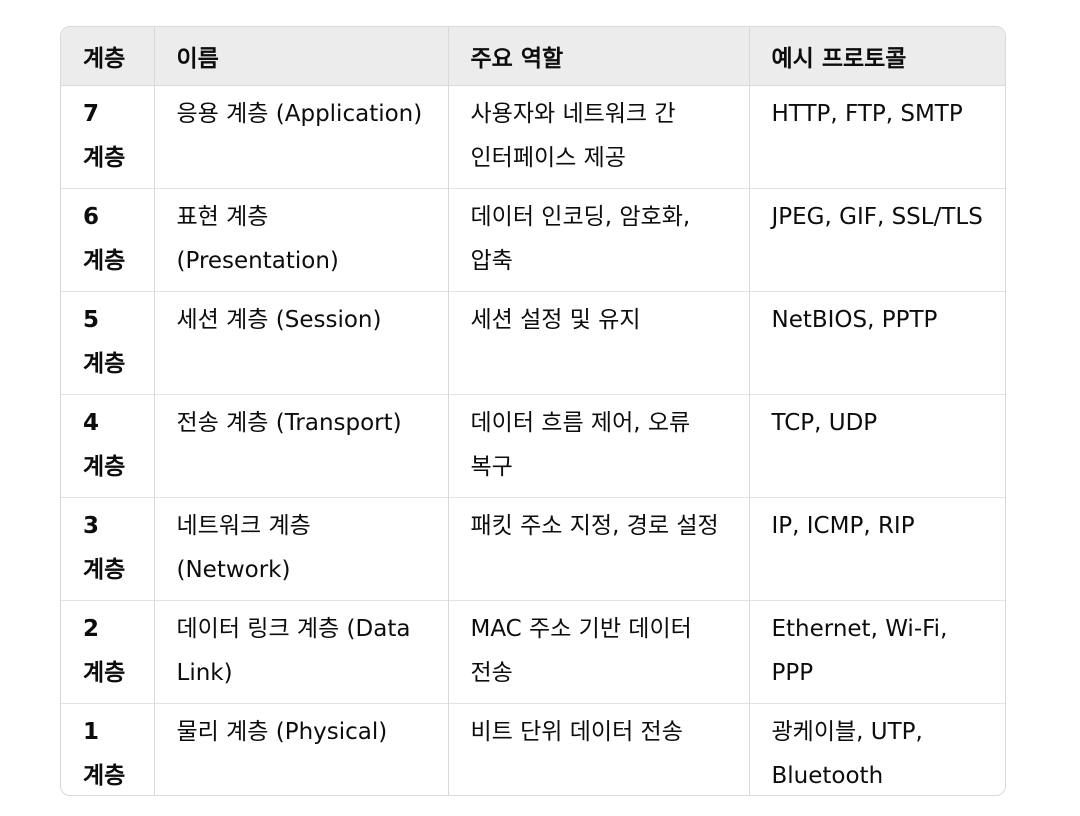 This screenshot has height=816, width=1080. I want to click on cell-layer: 5 계층, so click(107, 342).